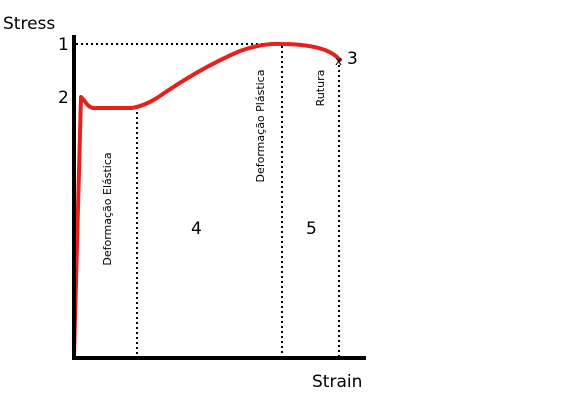  Describe the element at coordinates (311, 229) in the screenshot. I see `region-5-label: 5` at that location.